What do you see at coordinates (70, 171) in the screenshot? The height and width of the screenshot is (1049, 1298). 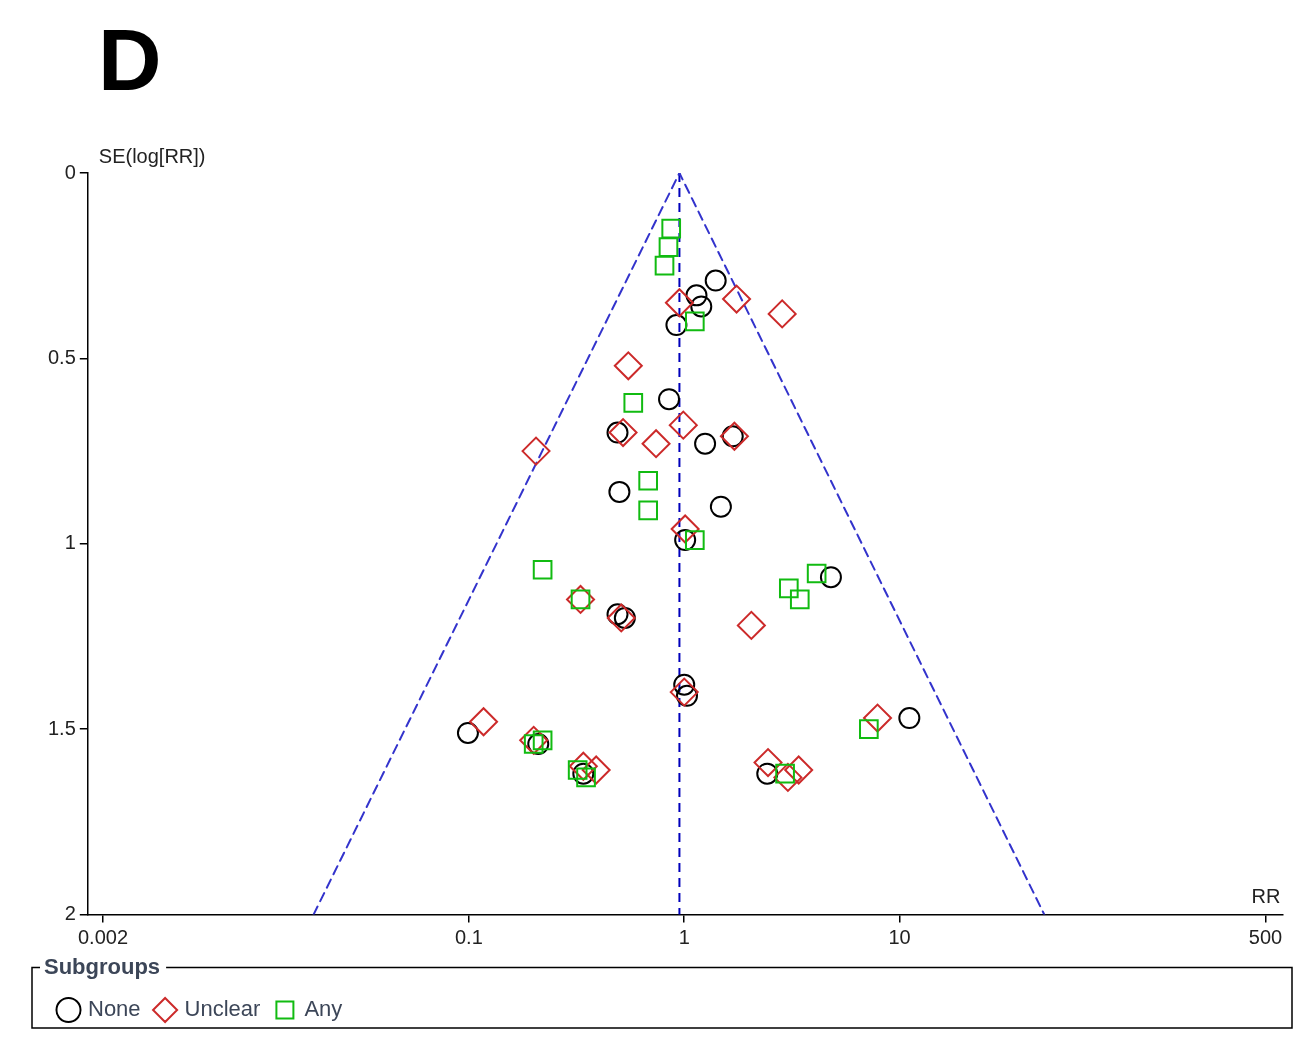 I see `y-tick-label: 0` at bounding box center [70, 171].